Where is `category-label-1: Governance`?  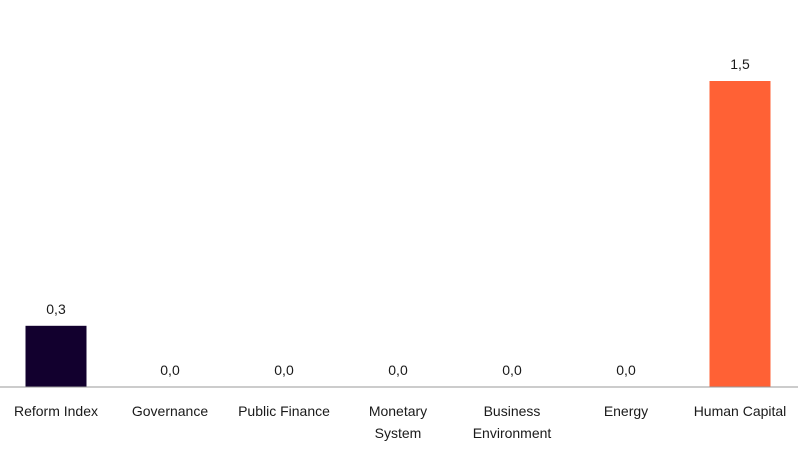
category-label-1: Governance is located at coordinates (170, 411).